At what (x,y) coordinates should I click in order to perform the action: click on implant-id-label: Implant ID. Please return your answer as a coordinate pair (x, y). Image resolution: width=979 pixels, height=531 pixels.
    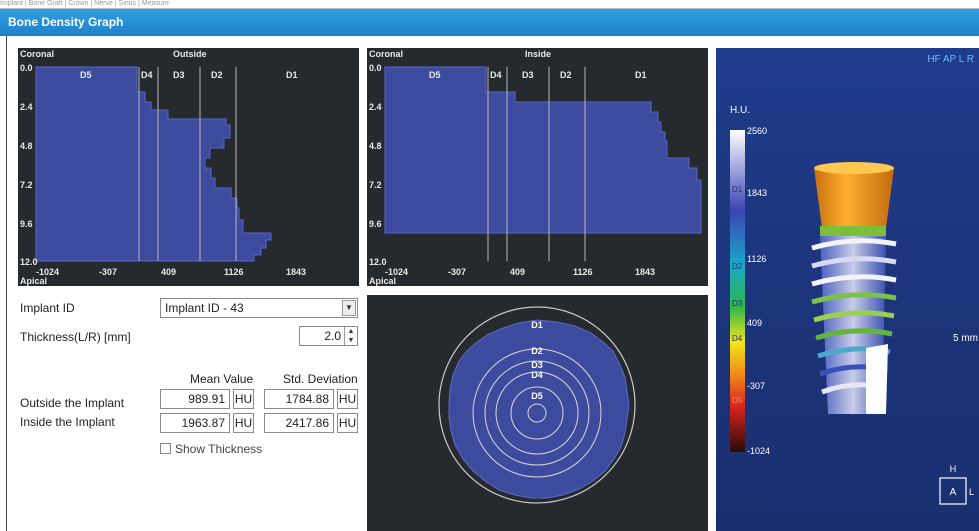
    Looking at the image, I should click on (47, 308).